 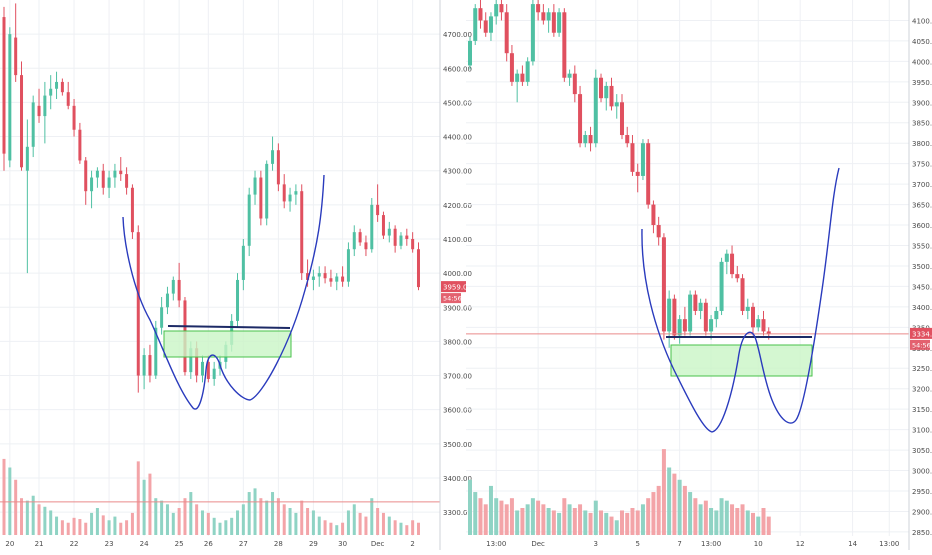 What do you see at coordinates (229, 327) in the screenshot?
I see `neckline` at bounding box center [229, 327].